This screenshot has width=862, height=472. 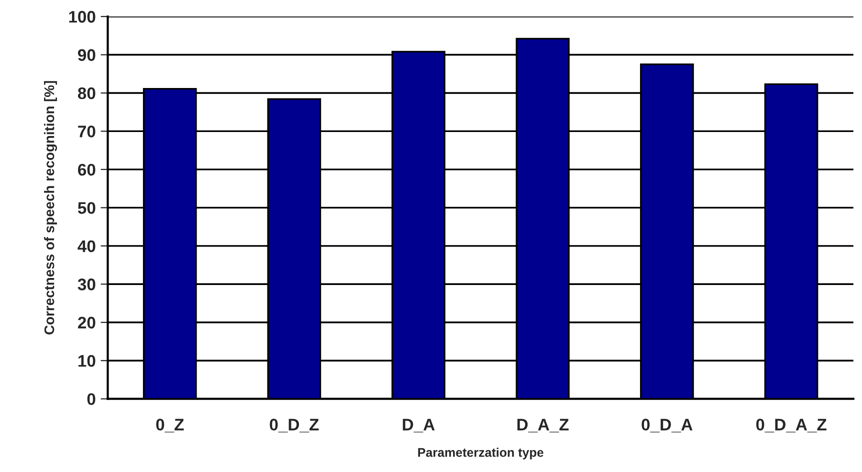 I want to click on y-tick-label: 90, so click(x=87, y=55).